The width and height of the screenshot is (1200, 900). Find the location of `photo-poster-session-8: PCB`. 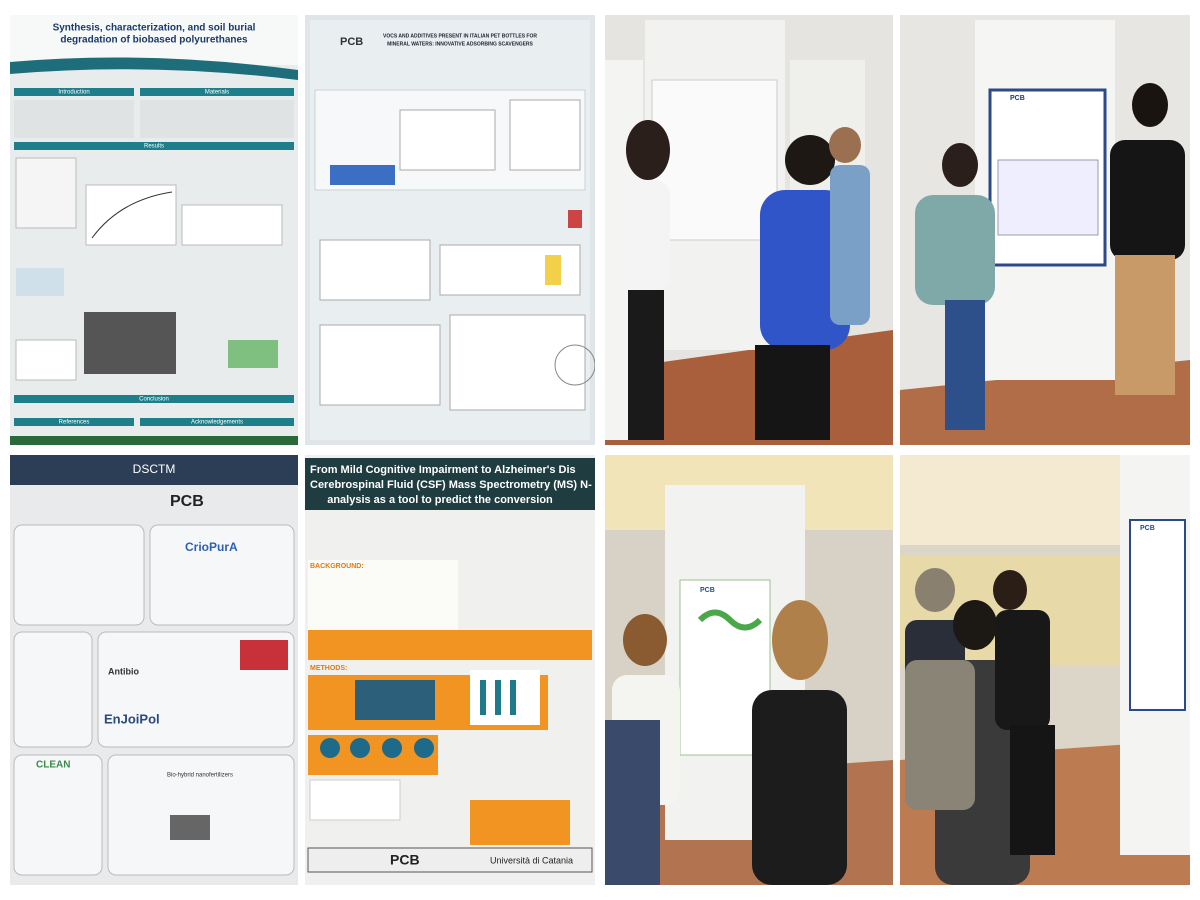

photo-poster-session-8: PCB is located at coordinates (1045, 670).